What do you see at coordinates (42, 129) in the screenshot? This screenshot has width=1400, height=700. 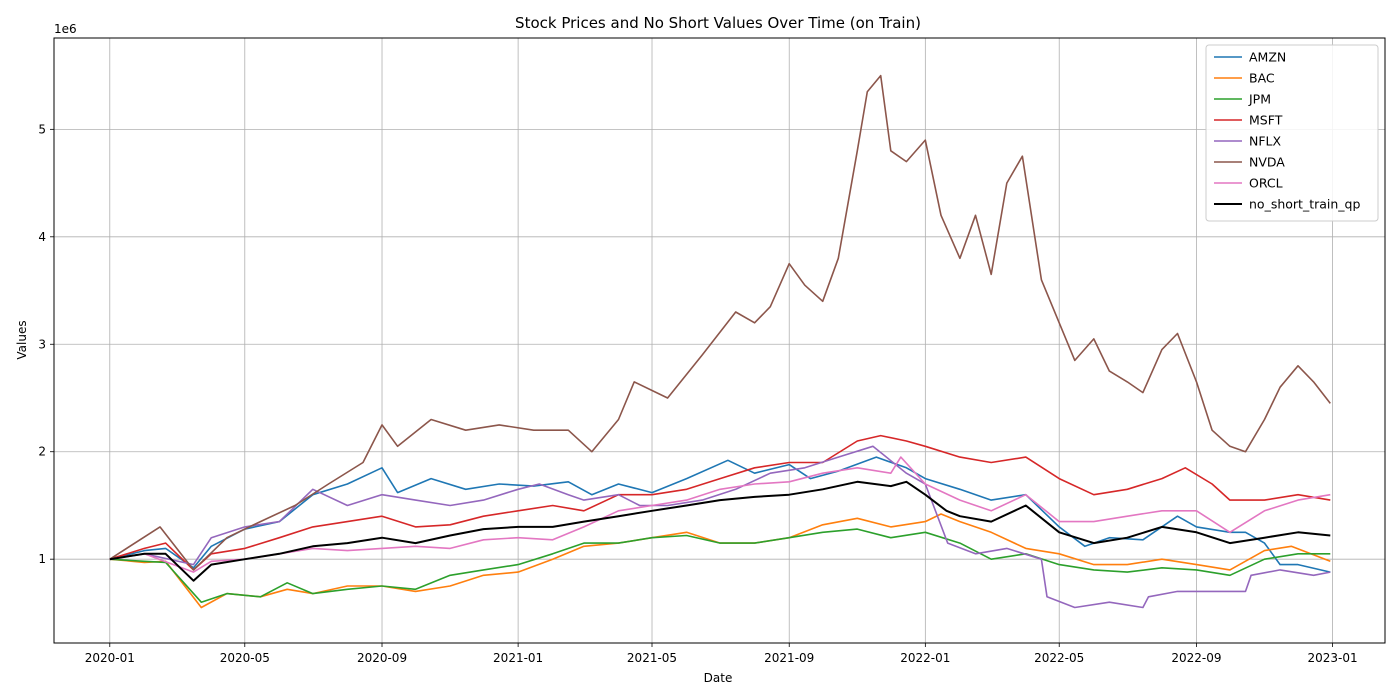 I see `y-tick-label: 5` at bounding box center [42, 129].